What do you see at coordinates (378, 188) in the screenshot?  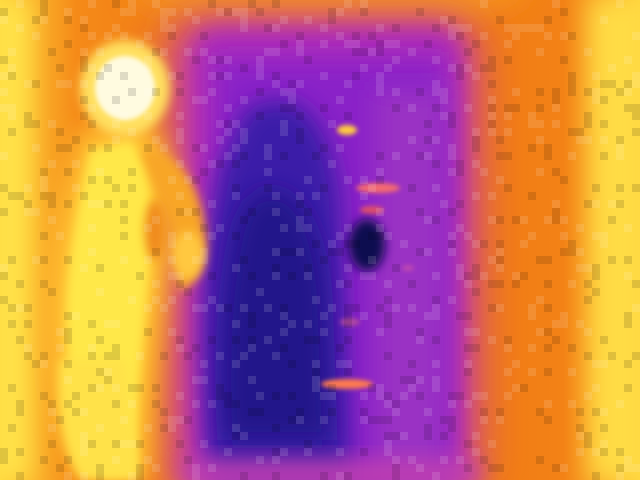 I see `door-handle-glow` at bounding box center [378, 188].